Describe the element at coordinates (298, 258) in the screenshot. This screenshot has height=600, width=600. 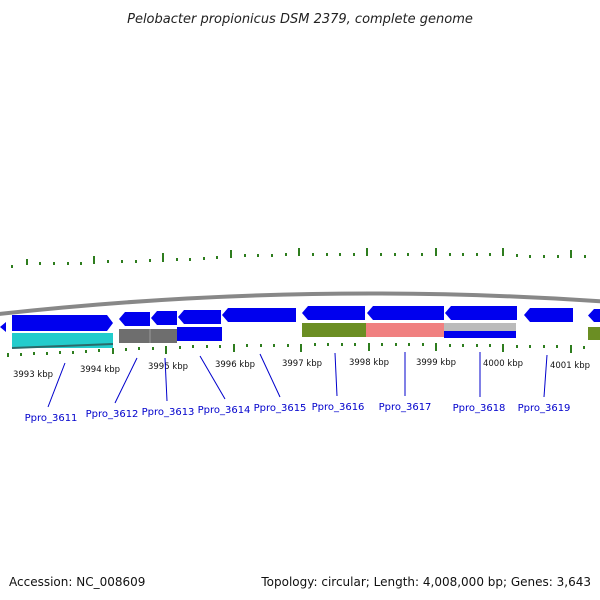
I see `gc-skew-ticks` at that location.